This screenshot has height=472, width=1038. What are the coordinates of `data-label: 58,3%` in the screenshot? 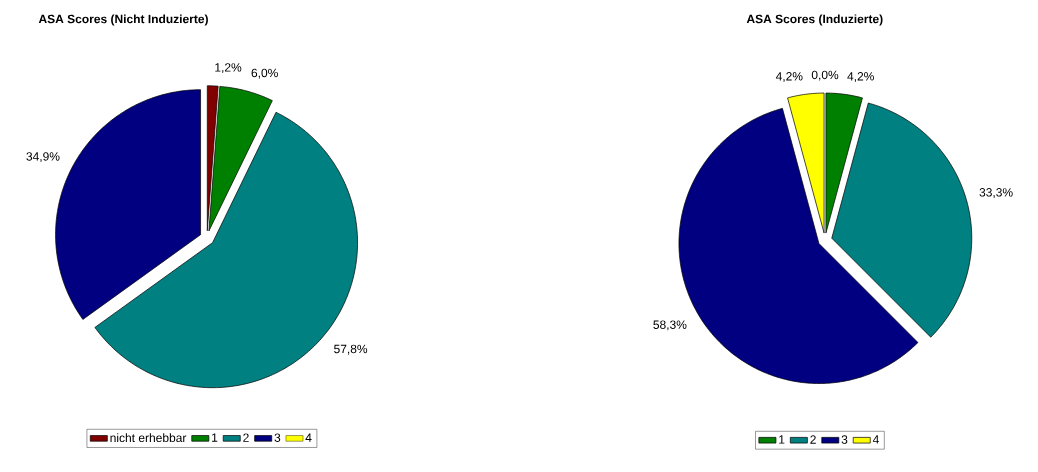 It's located at (670, 325).